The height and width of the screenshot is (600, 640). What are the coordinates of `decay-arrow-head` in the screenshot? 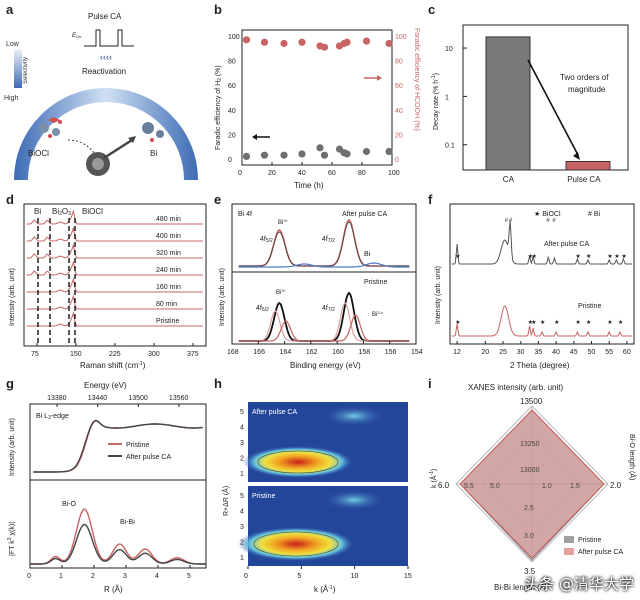 It's located at (576, 156).